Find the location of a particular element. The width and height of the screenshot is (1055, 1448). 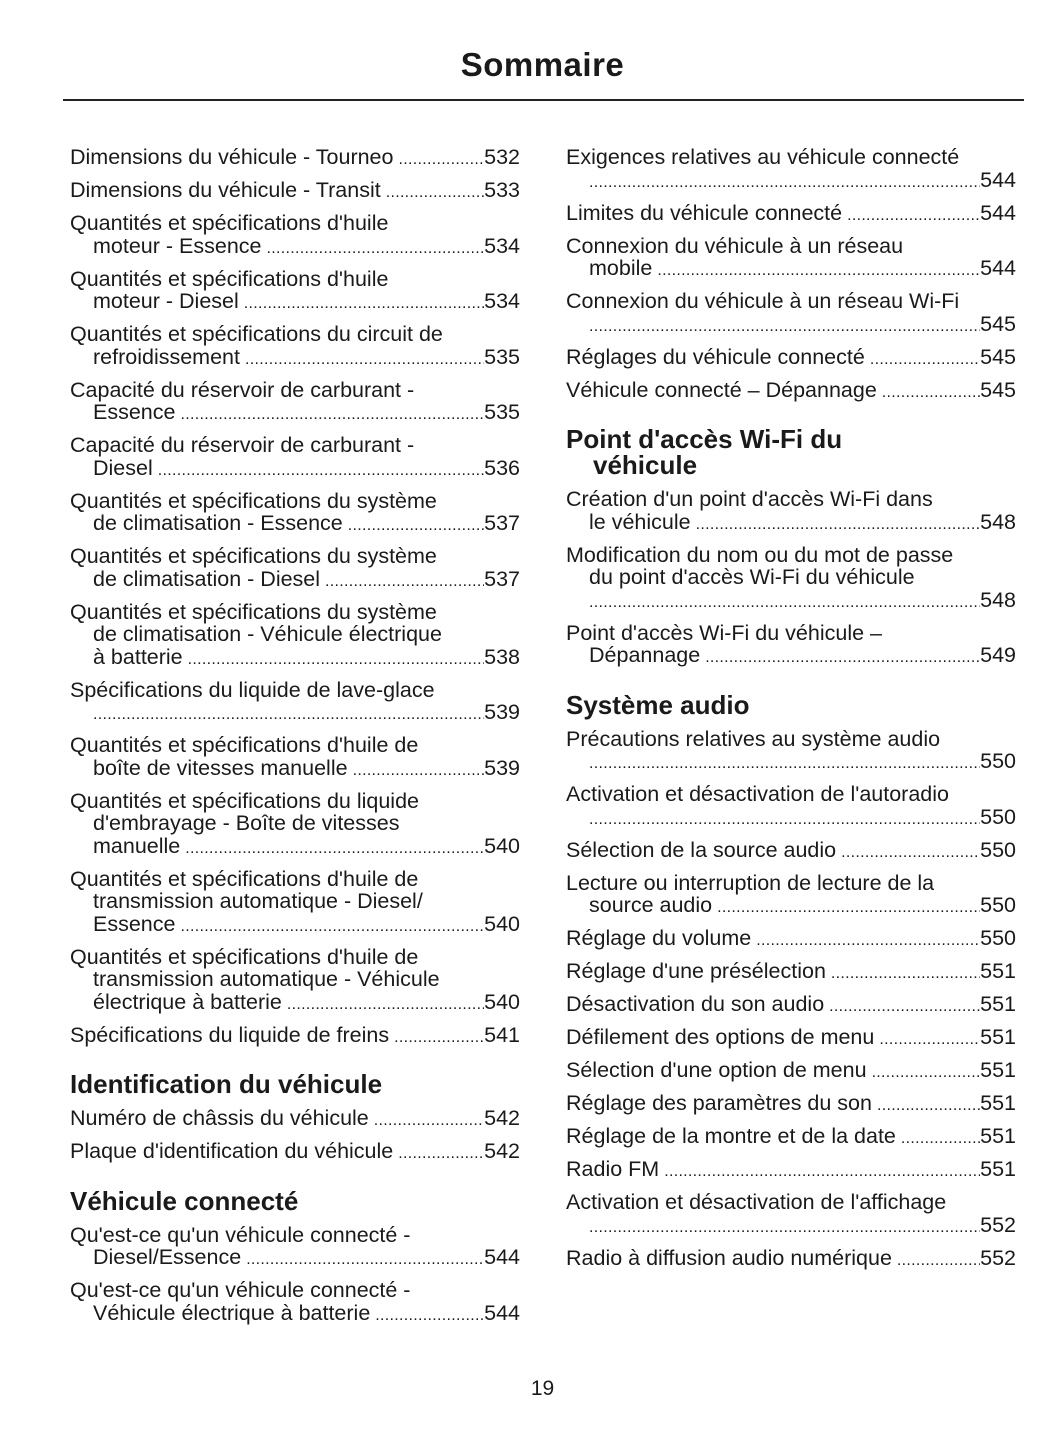

toc-entry: Véhicule connecté – Dépannage 545 is located at coordinates (791, 391).